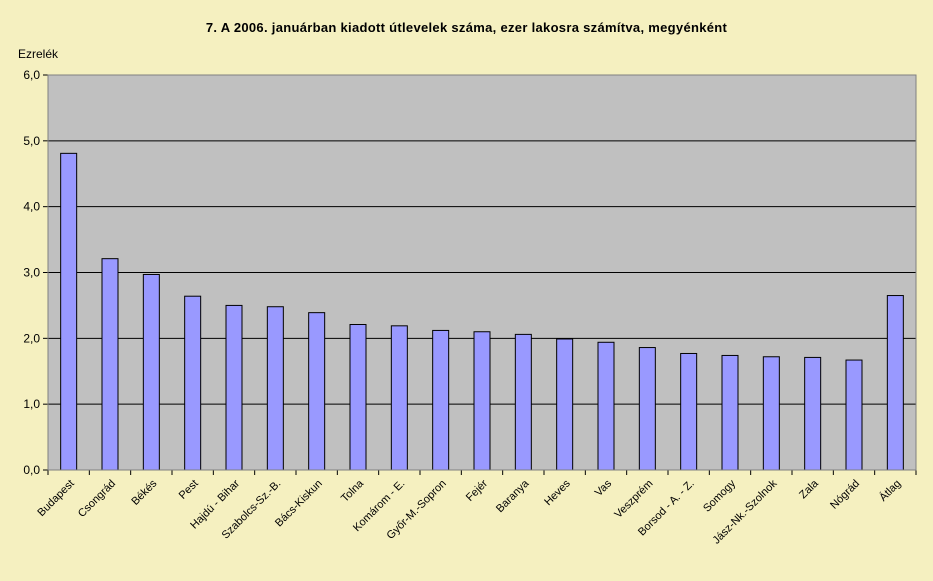  Describe the element at coordinates (557, 492) in the screenshot. I see `category-label: Heves` at that location.